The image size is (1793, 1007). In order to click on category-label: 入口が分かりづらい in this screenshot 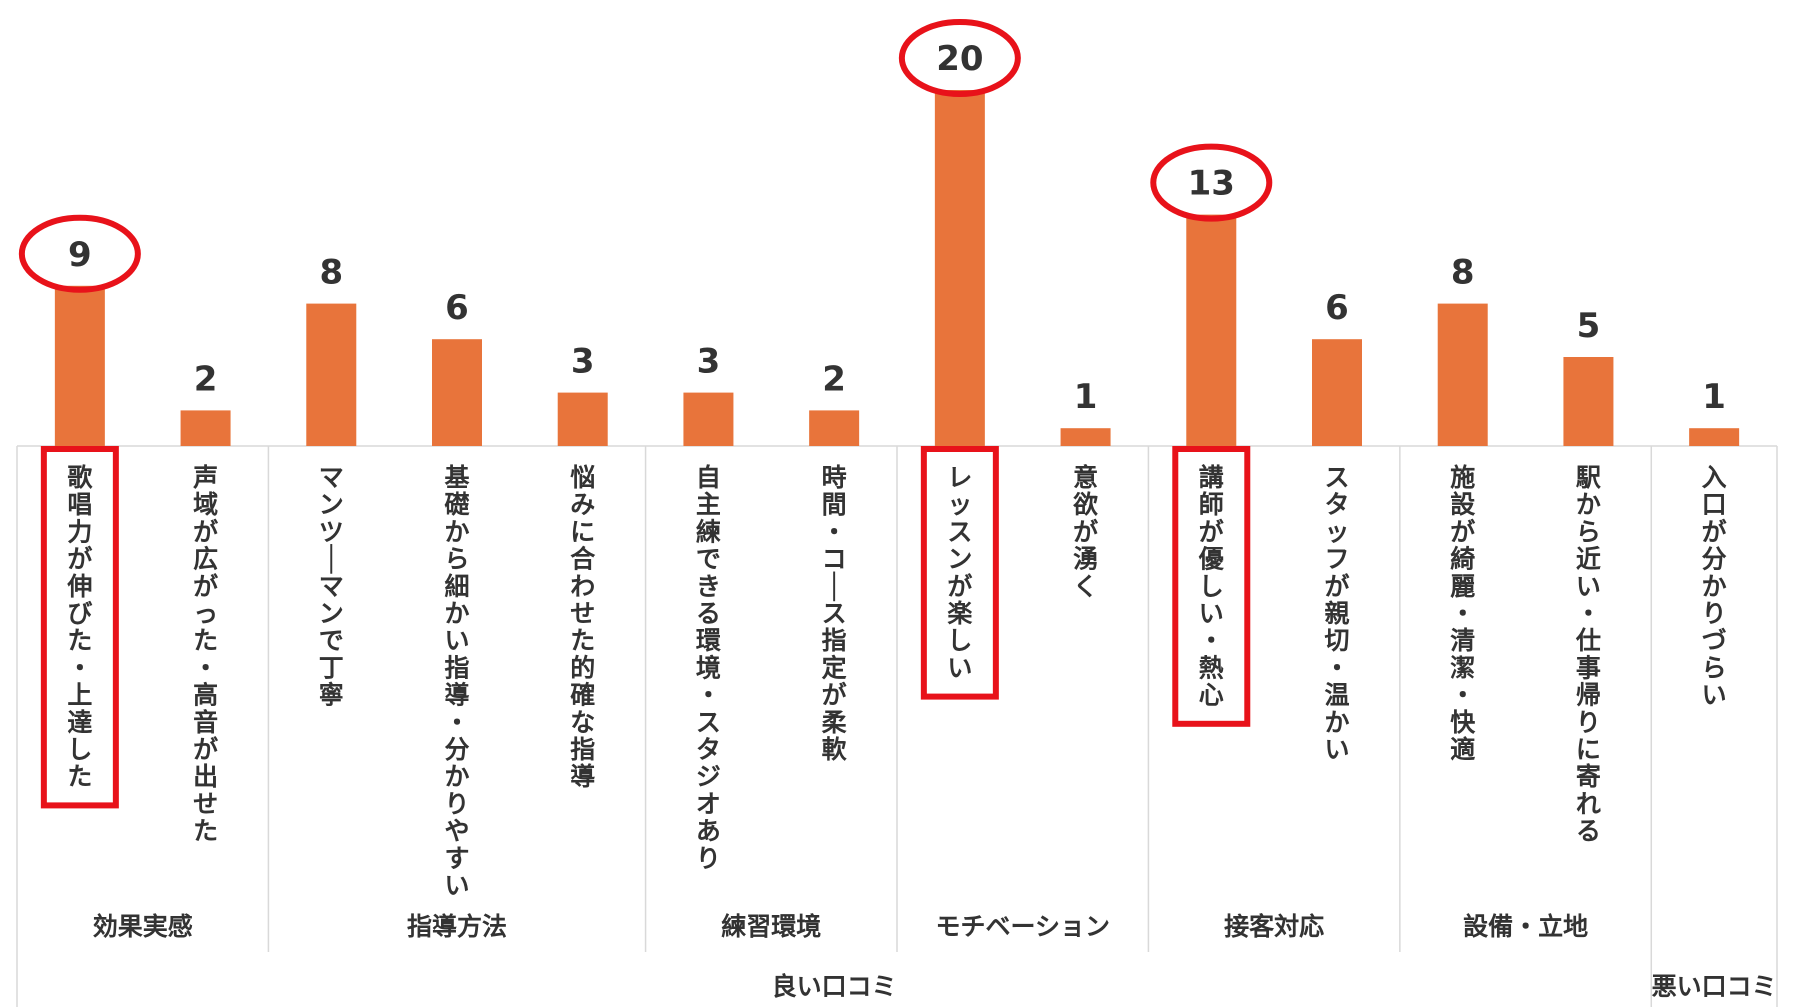, I will do `click(1714, 586)`.